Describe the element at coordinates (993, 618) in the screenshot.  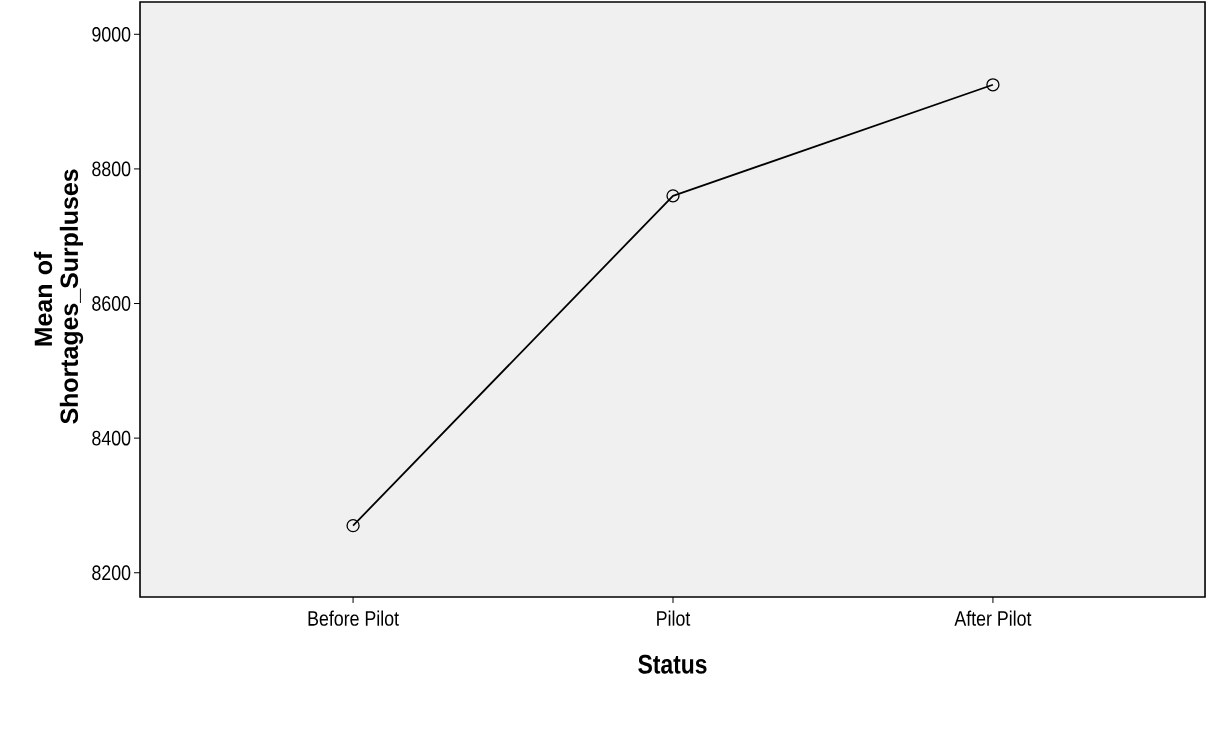
I see `x-tick-label: After Pilot` at that location.